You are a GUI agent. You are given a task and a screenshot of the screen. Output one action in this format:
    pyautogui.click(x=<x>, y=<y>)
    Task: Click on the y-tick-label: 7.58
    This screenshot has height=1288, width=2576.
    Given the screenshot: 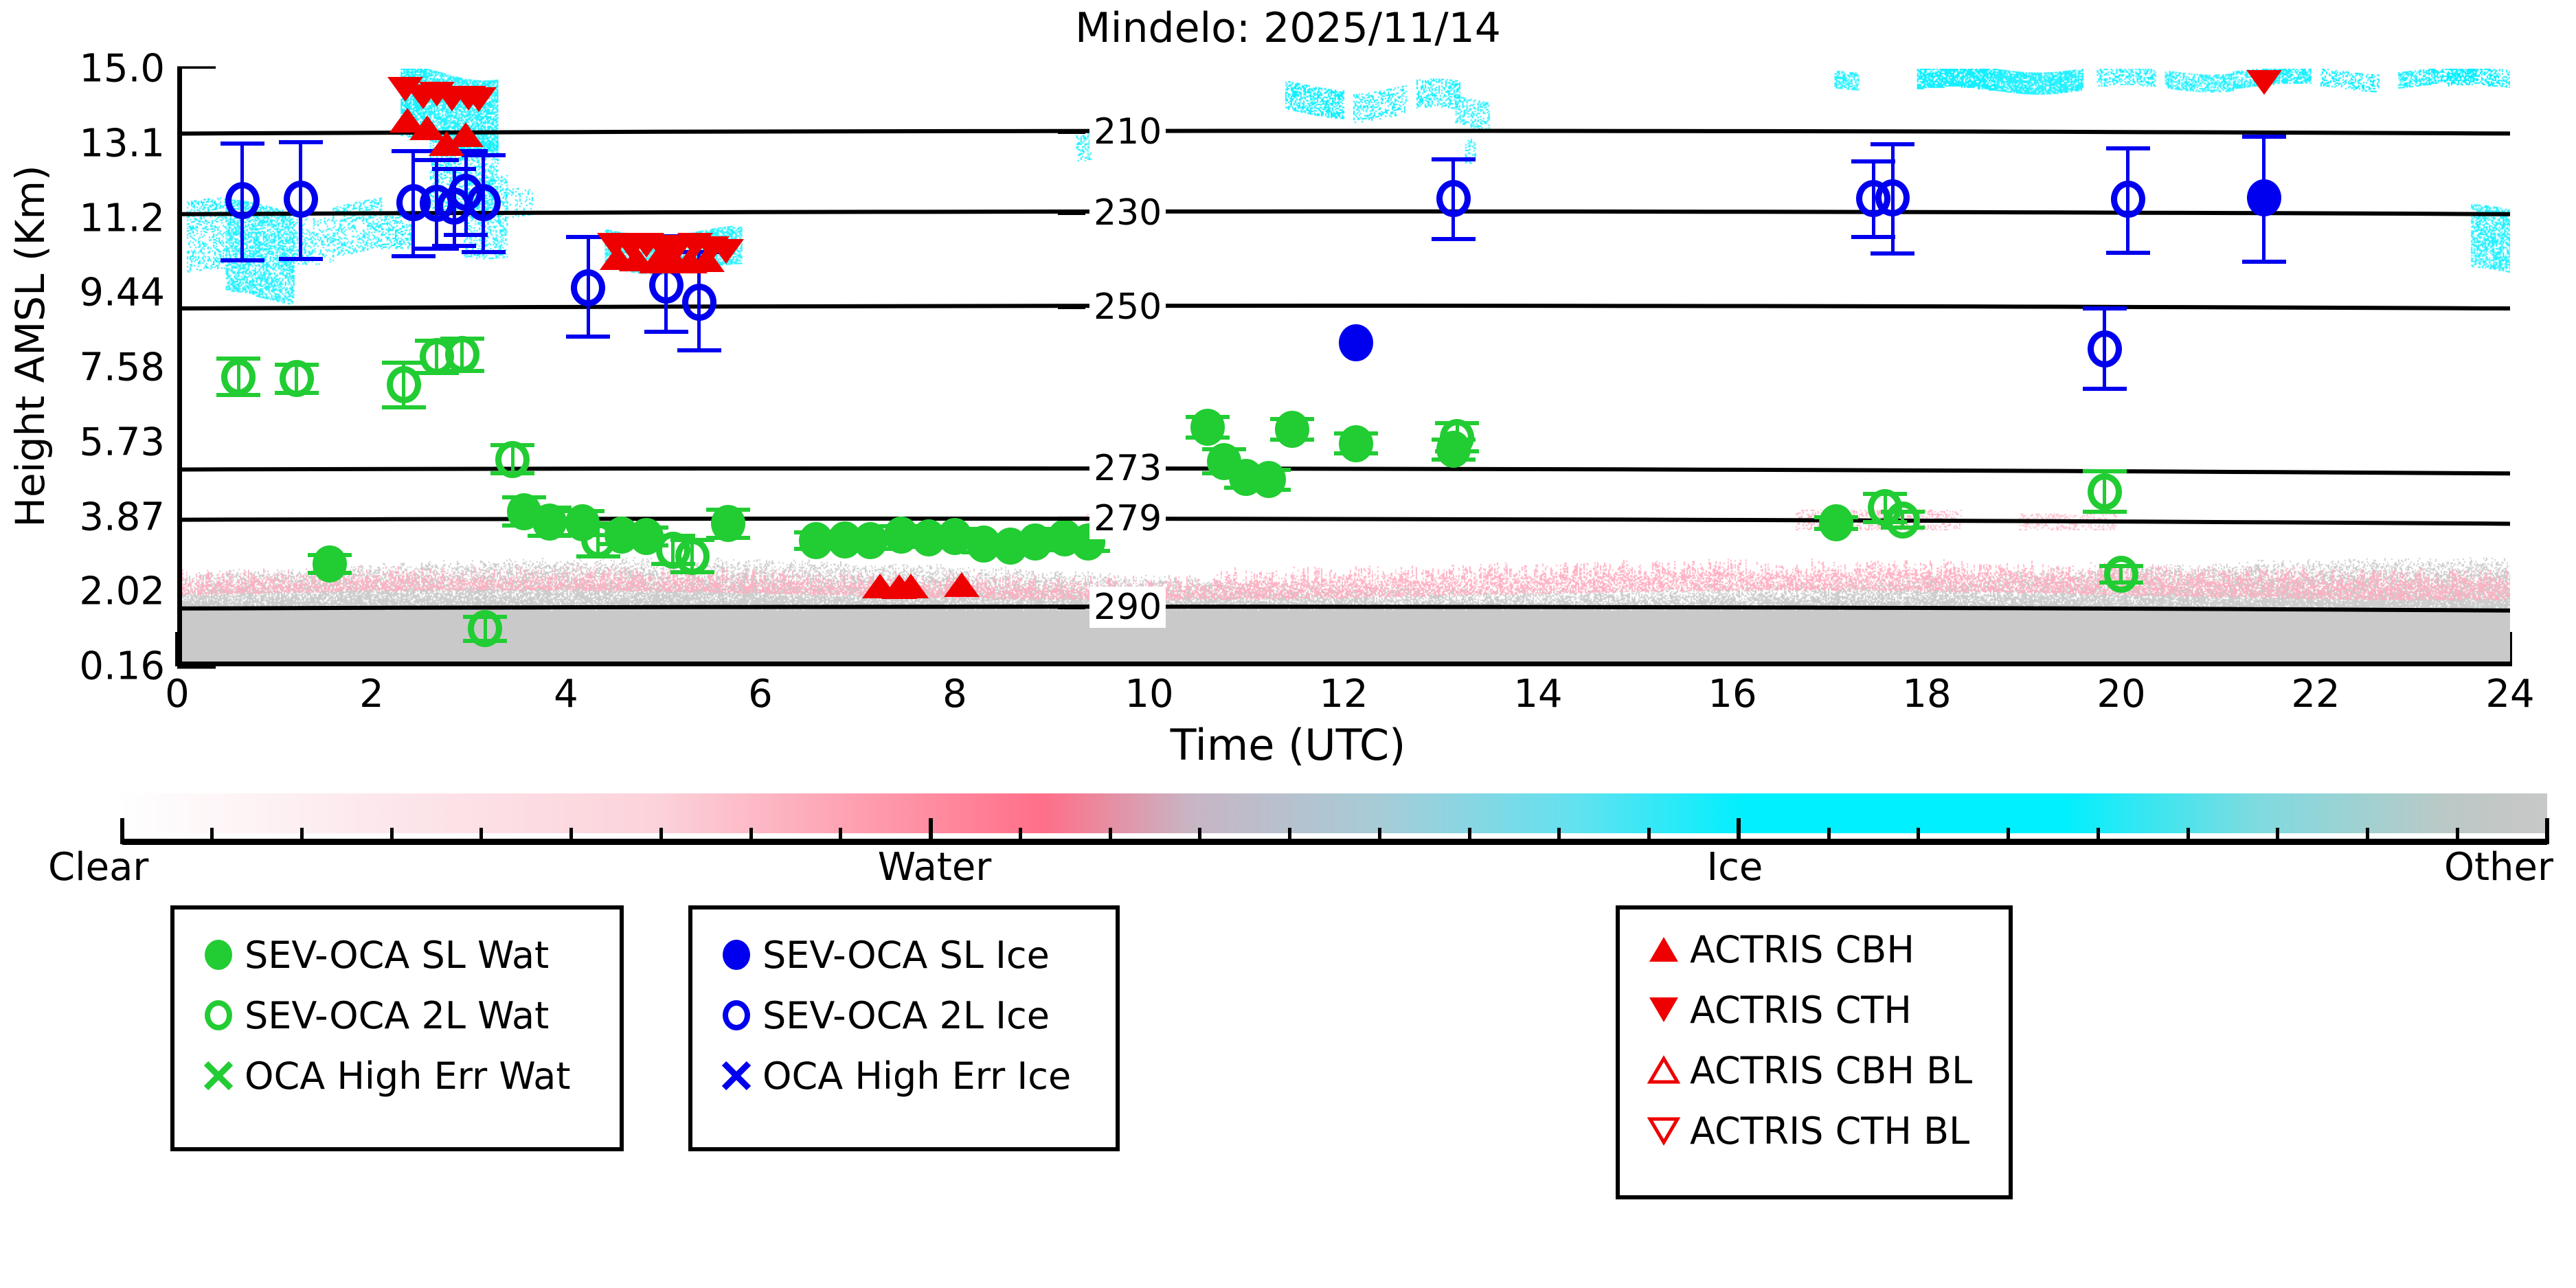 What is the action you would take?
    pyautogui.click(x=122, y=367)
    